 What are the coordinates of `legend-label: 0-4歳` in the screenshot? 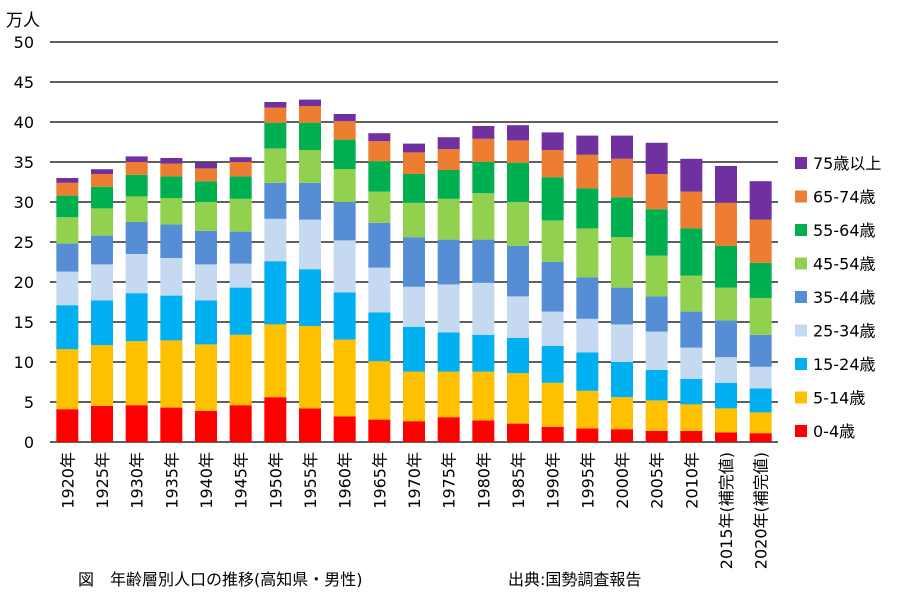 It's located at (834, 431).